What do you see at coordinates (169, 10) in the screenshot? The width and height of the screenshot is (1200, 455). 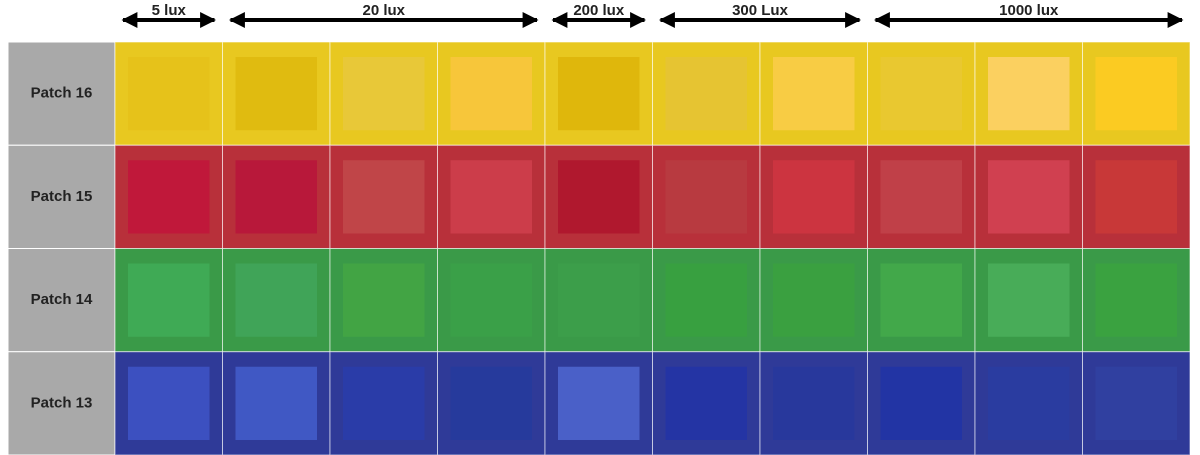 I see `group-label: 5 lux` at bounding box center [169, 10].